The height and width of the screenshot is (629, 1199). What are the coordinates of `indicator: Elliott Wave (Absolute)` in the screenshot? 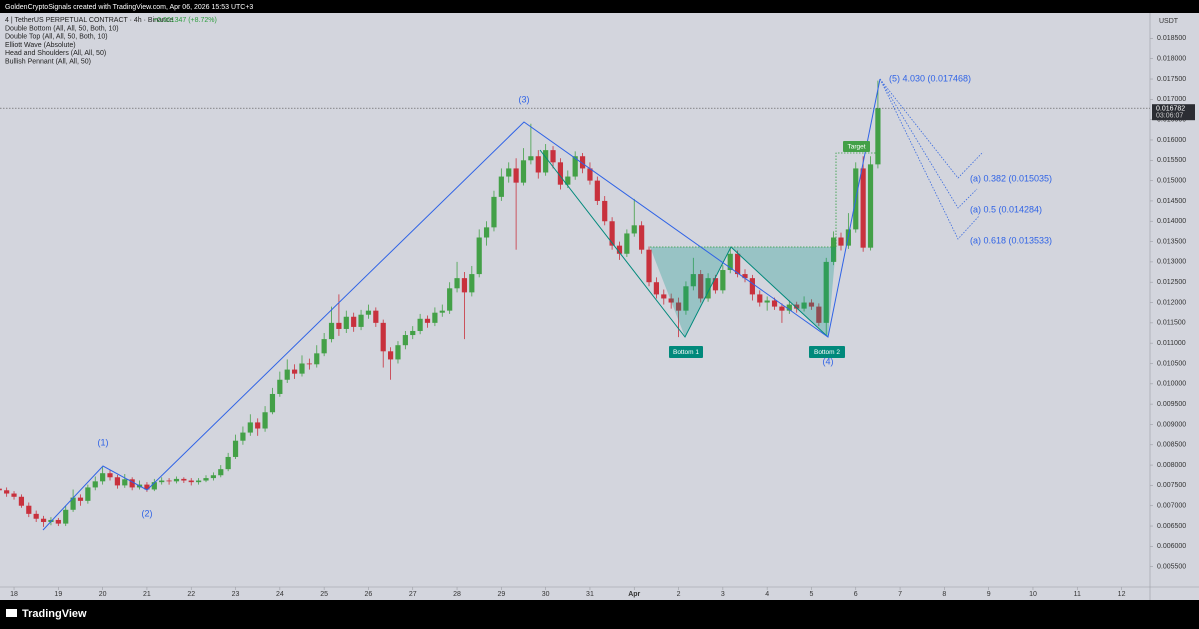 It's located at (40, 45).